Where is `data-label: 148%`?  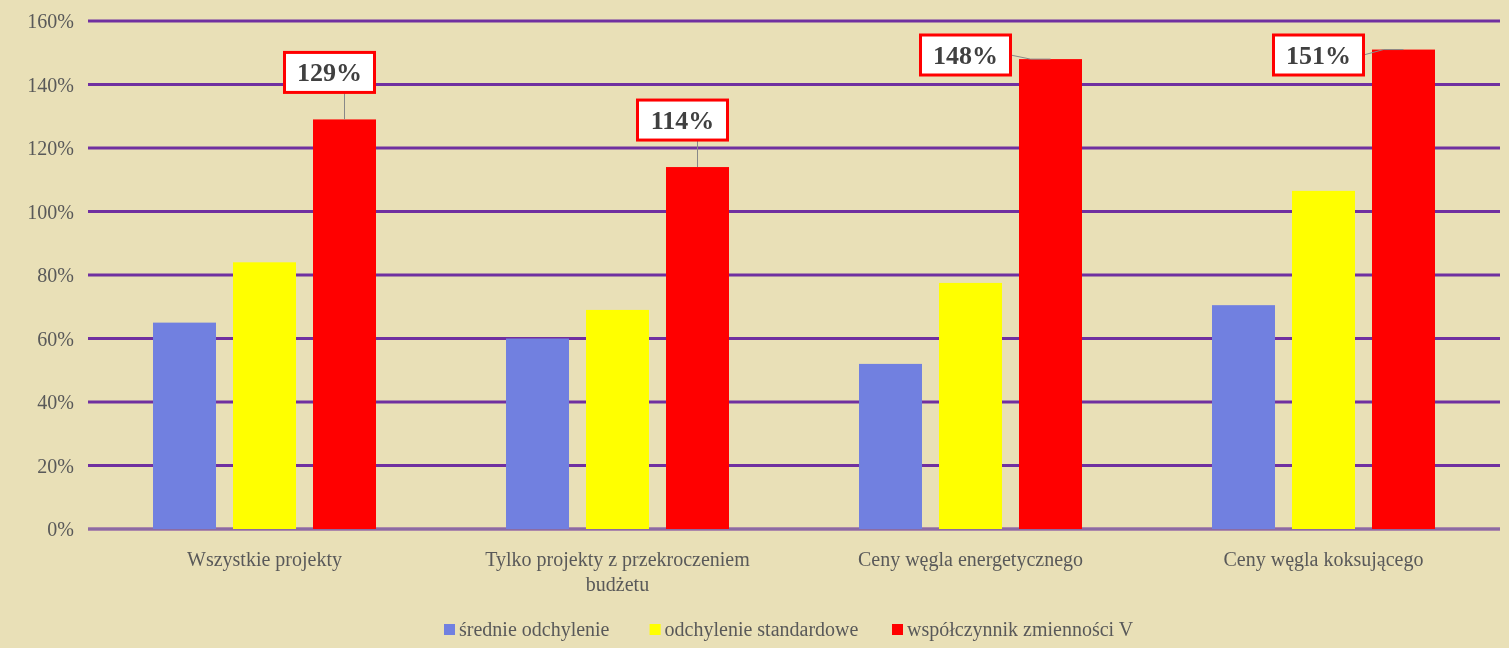 data-label: 148% is located at coordinates (965, 55).